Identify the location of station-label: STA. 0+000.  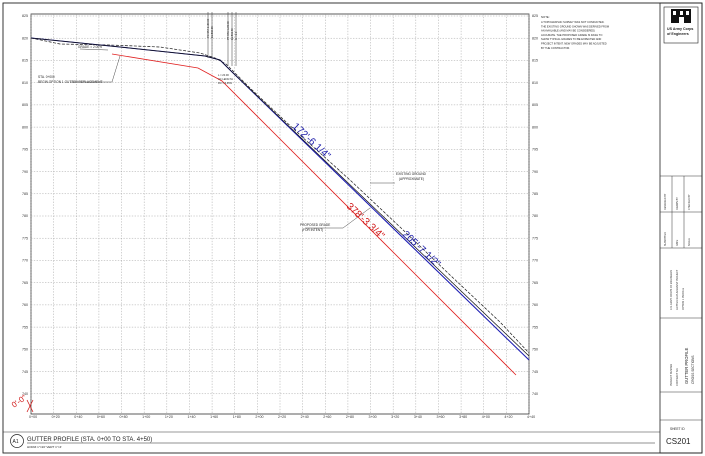
(46, 77).